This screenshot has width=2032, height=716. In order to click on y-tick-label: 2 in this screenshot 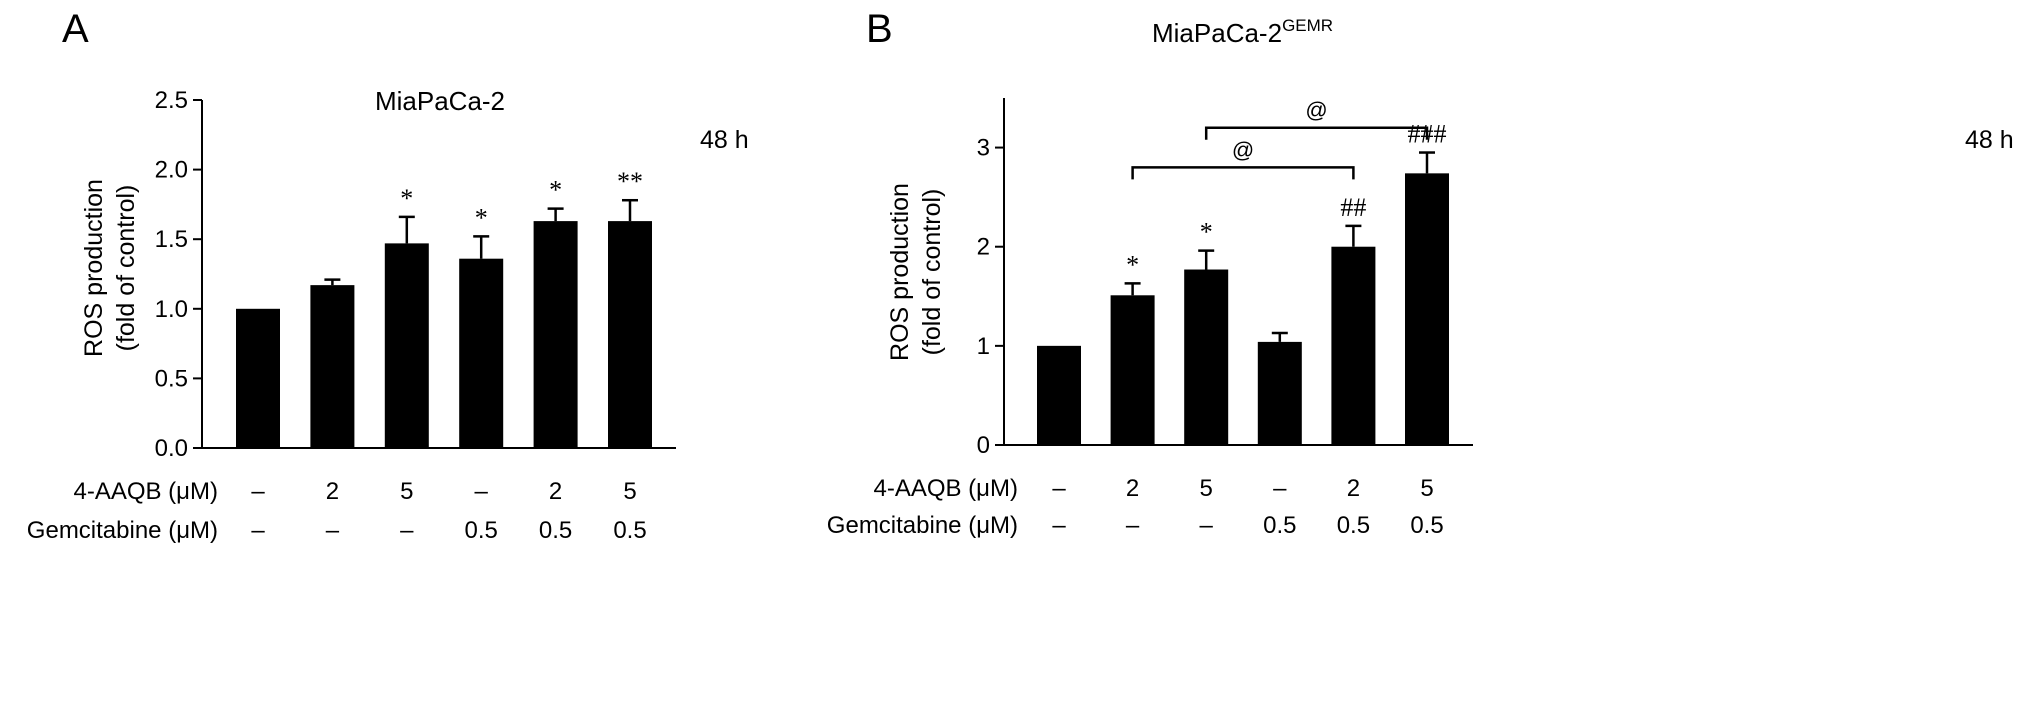, I will do `click(983, 247)`.